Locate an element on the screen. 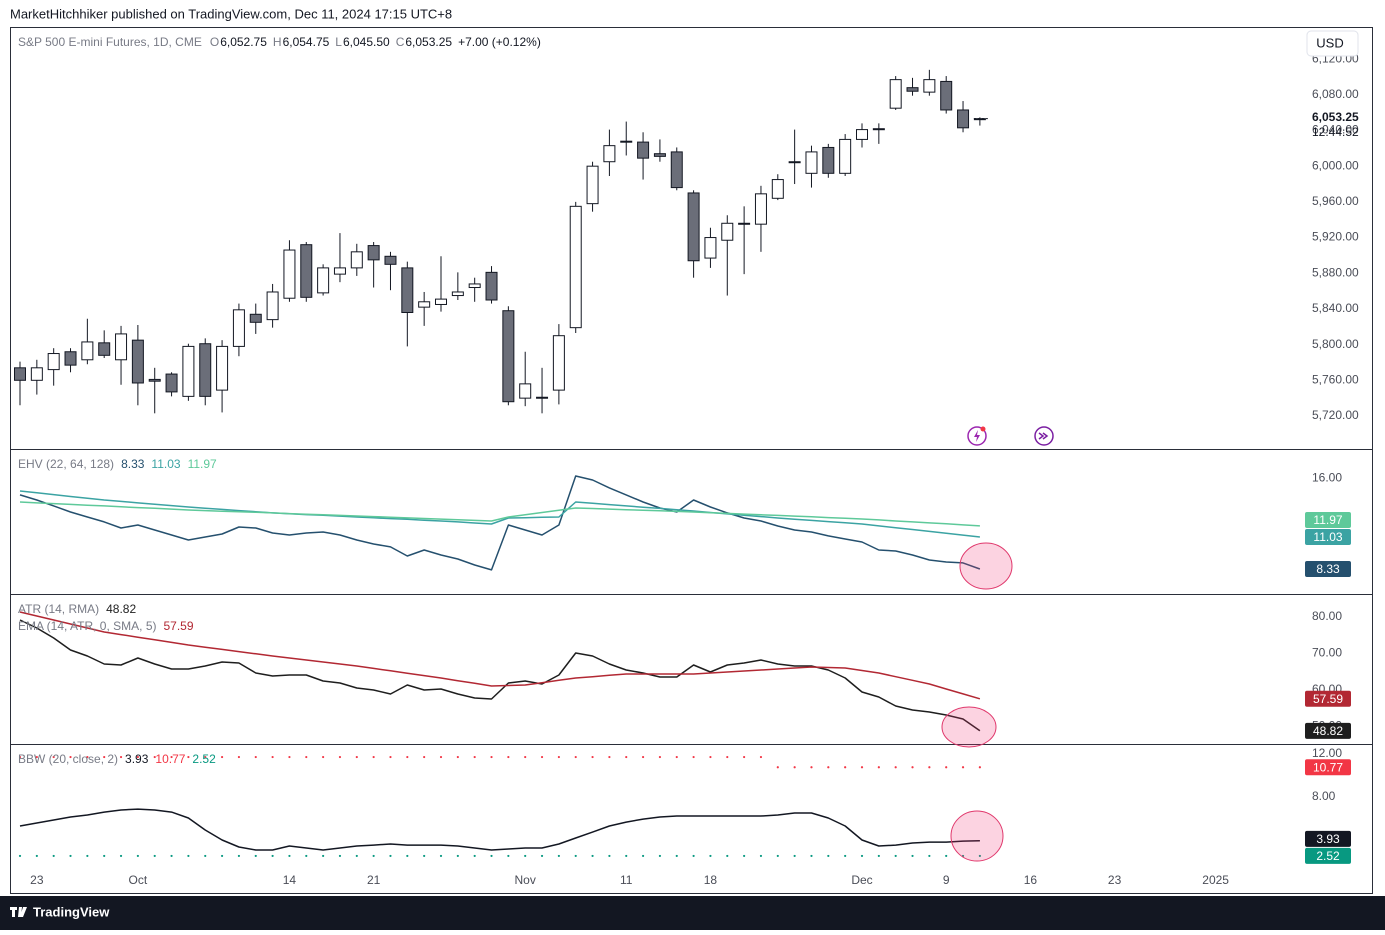 The height and width of the screenshot is (935, 1385). currency-label: USD is located at coordinates (1329, 42).